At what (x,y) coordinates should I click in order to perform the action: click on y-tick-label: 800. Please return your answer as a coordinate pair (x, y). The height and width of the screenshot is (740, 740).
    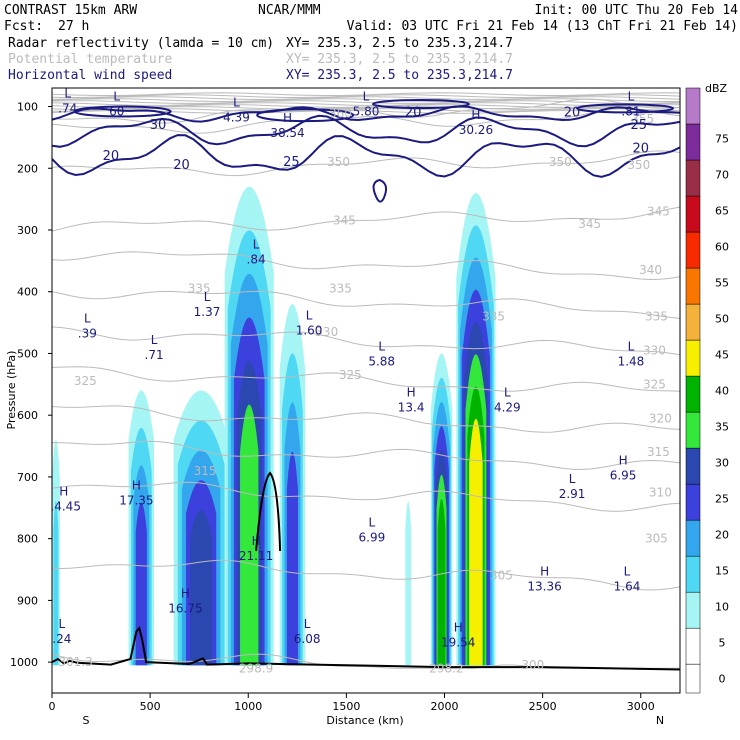
    Looking at the image, I should click on (27, 539).